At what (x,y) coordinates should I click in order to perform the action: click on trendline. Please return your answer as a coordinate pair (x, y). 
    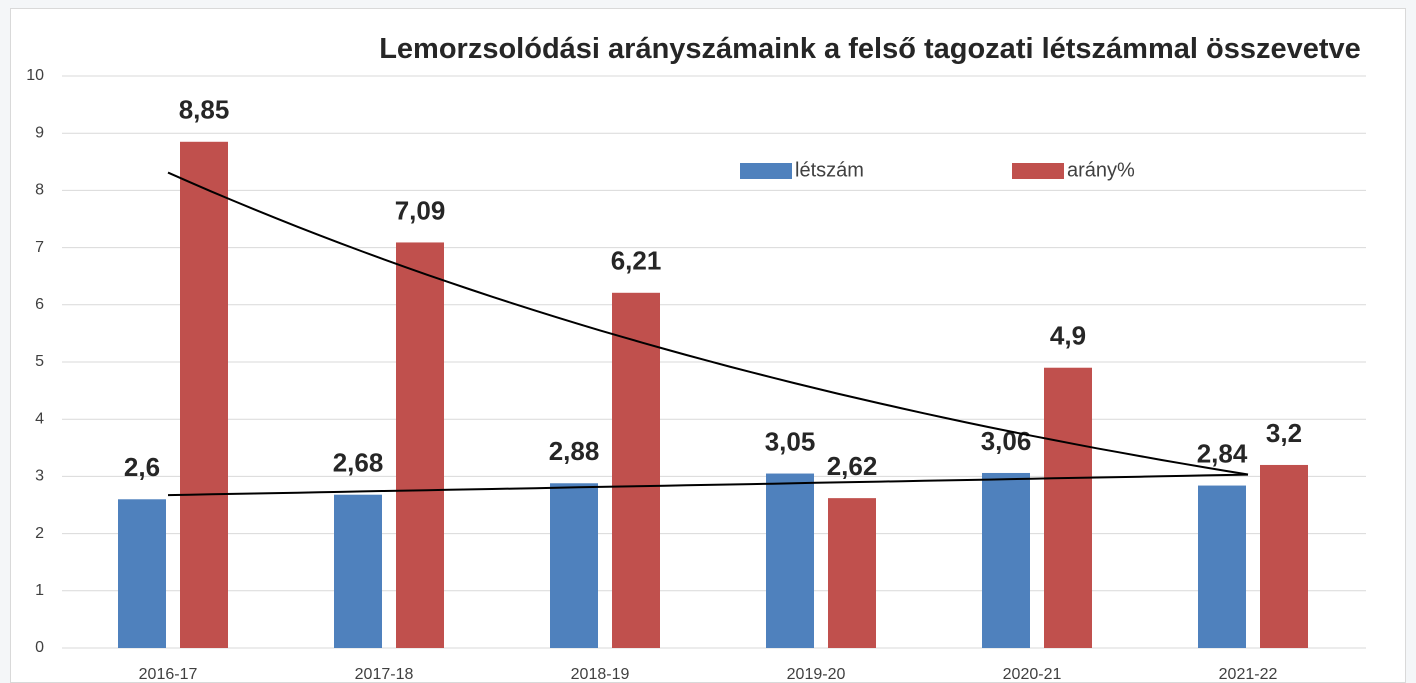
    Looking at the image, I should click on (708, 485).